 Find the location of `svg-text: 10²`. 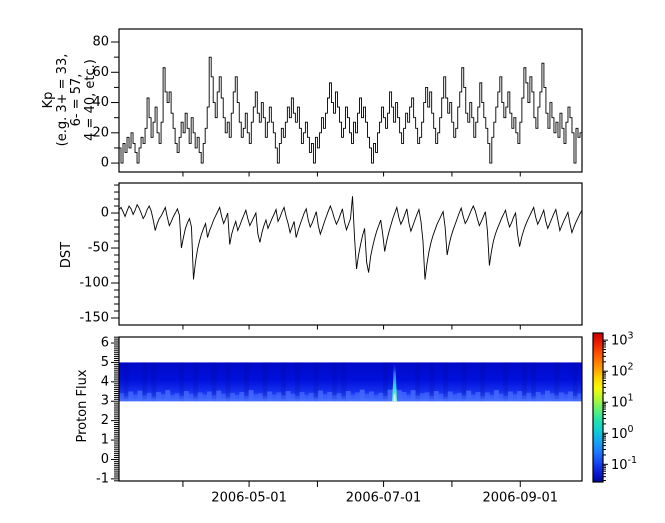

svg-text: 10² is located at coordinates (622, 371).